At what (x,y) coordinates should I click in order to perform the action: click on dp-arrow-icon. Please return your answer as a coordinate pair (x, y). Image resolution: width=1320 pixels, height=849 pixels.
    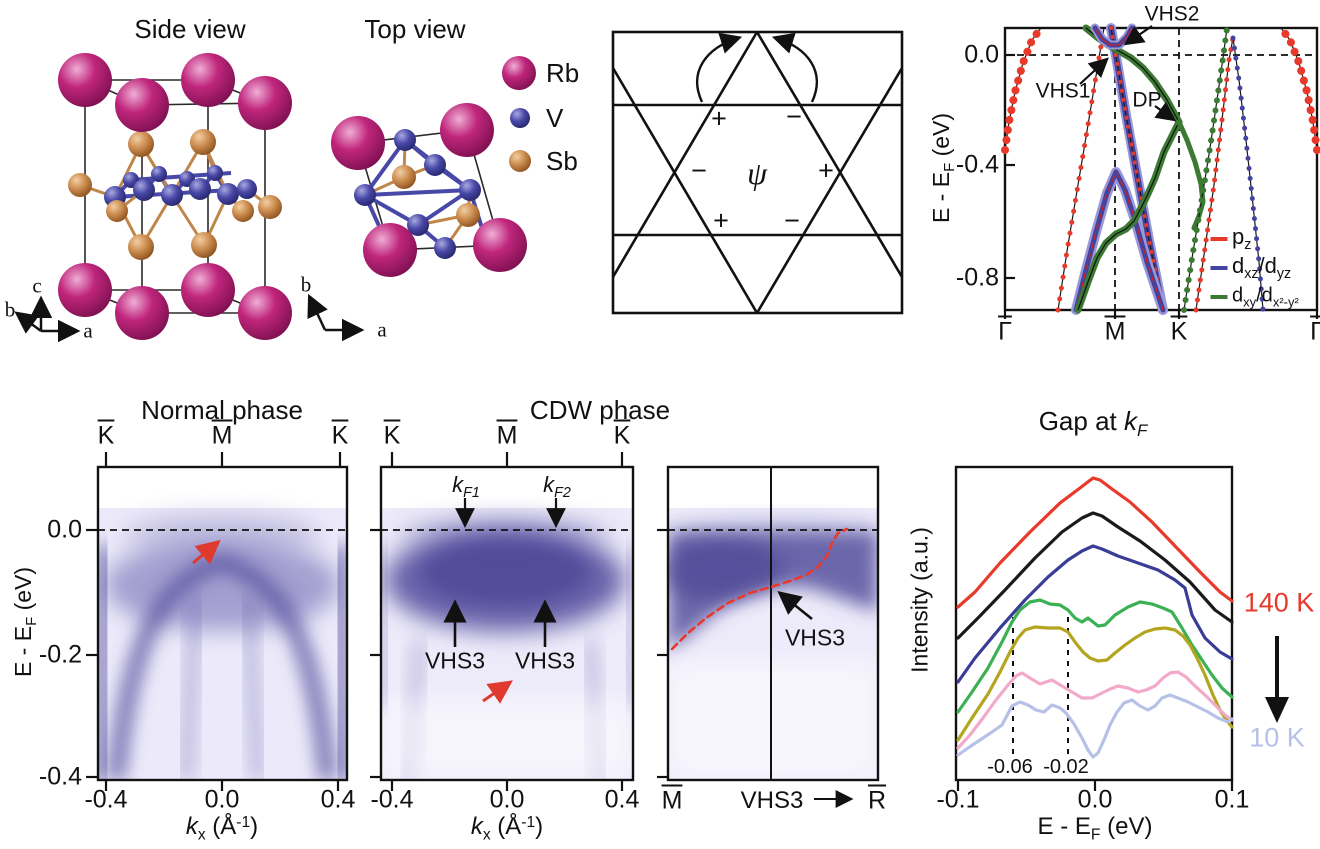
    Looking at the image, I should click on (1165, 111).